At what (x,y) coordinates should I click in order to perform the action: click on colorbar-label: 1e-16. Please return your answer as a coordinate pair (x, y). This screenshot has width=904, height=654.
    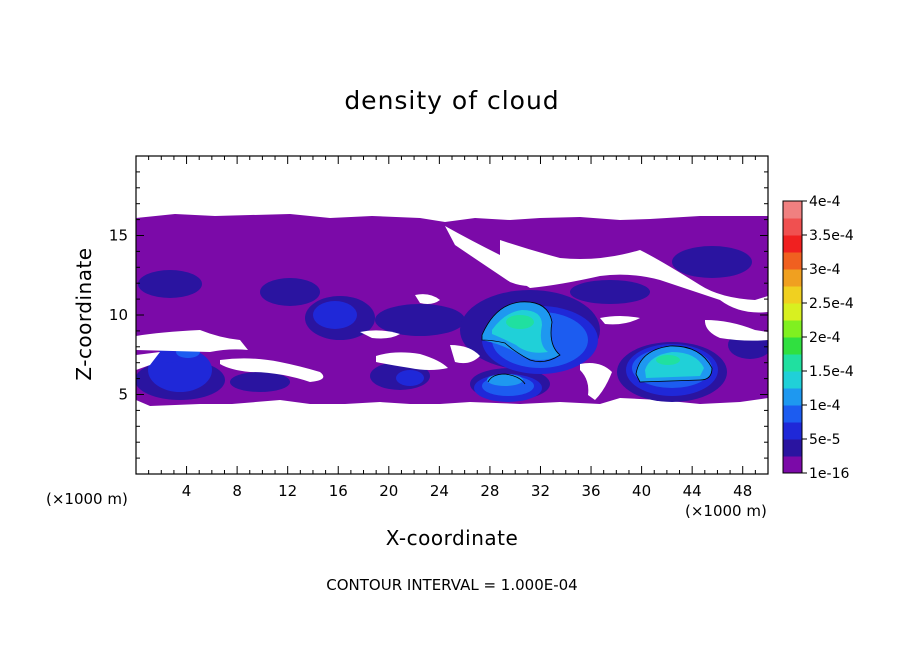
    Looking at the image, I should click on (829, 474).